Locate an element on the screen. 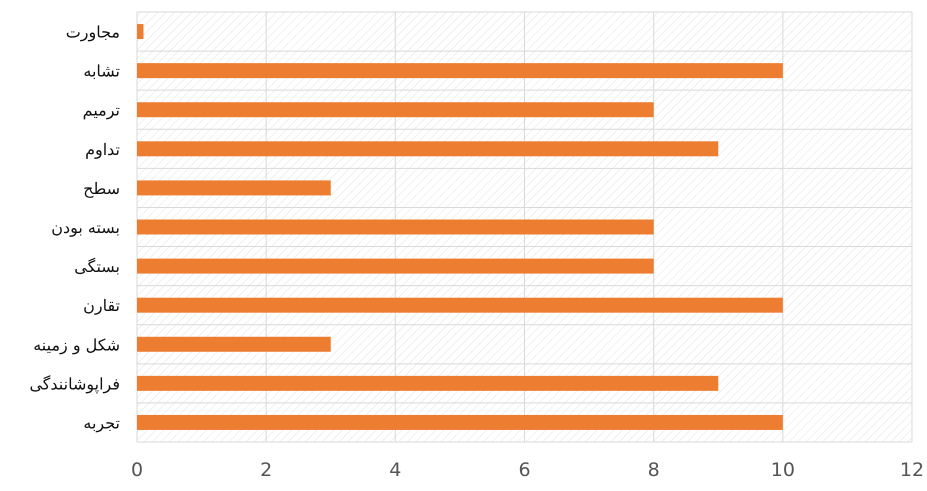  category-label: بسته بودن is located at coordinates (85, 227).